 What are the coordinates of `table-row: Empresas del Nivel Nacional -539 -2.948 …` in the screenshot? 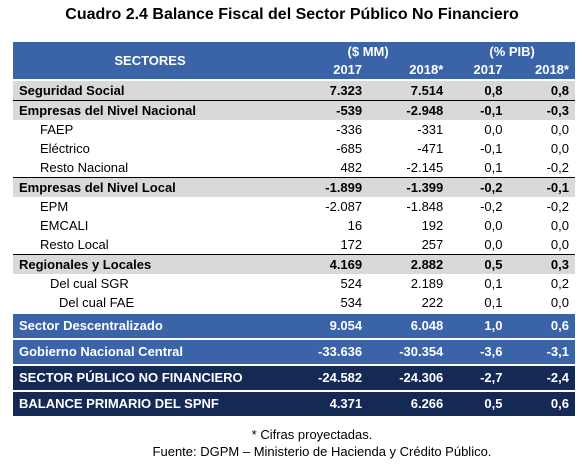 It's located at (294, 110).